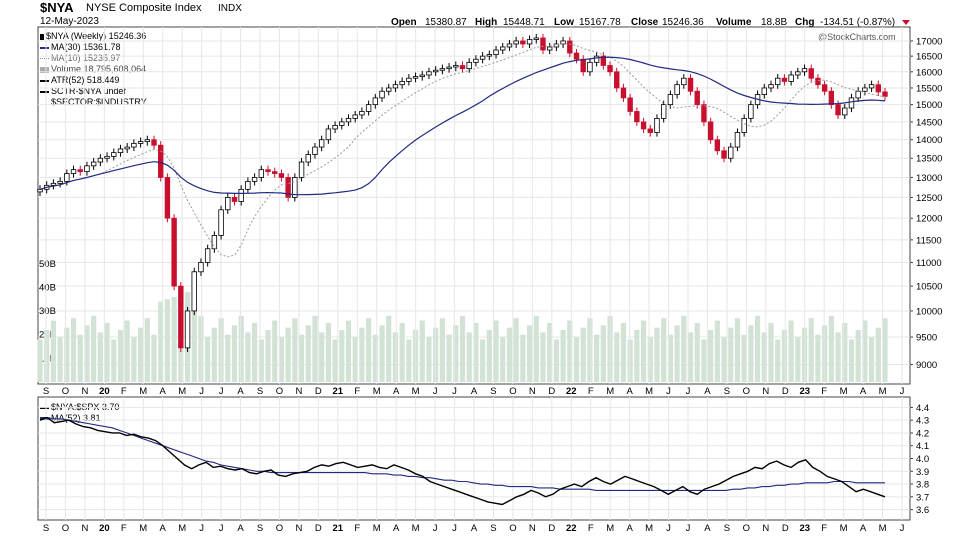  Describe the element at coordinates (805, 22) in the screenshot. I see `chg-label: Chg` at that location.